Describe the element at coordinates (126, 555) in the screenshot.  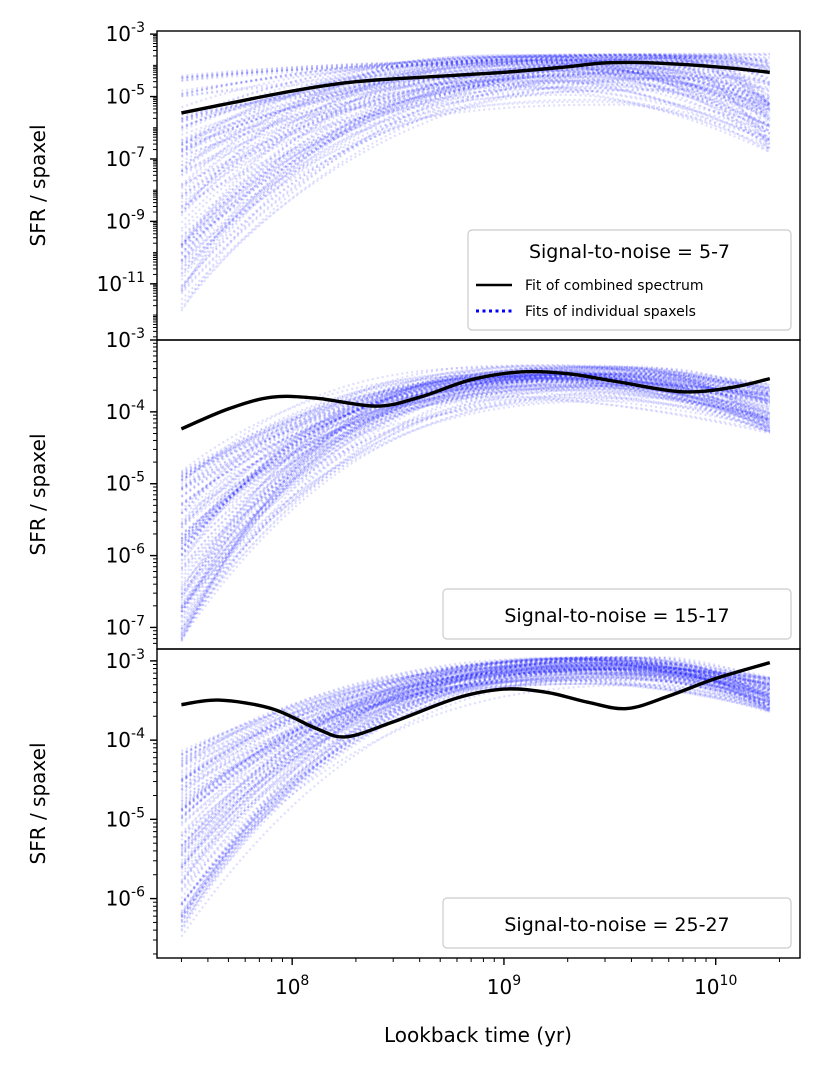
I see `y-tick-label: 10⁻⁶` at that location.